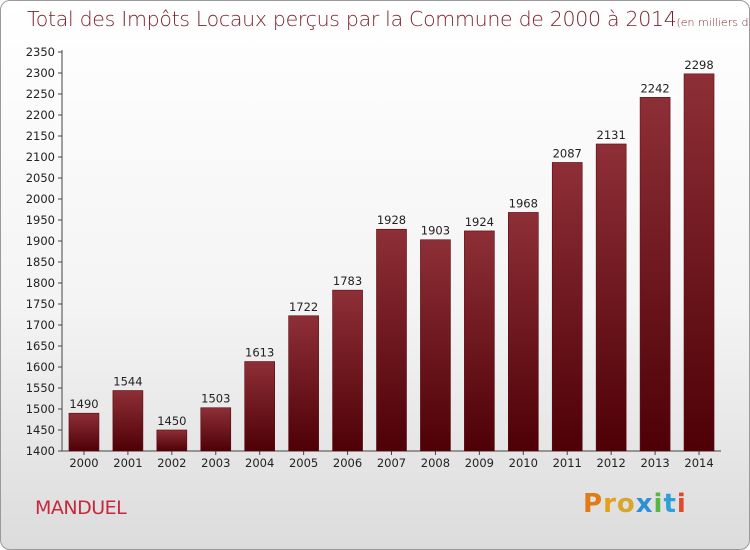 Image resolution: width=750 pixels, height=550 pixels. I want to click on y-tick-label: 2000, so click(40, 199).